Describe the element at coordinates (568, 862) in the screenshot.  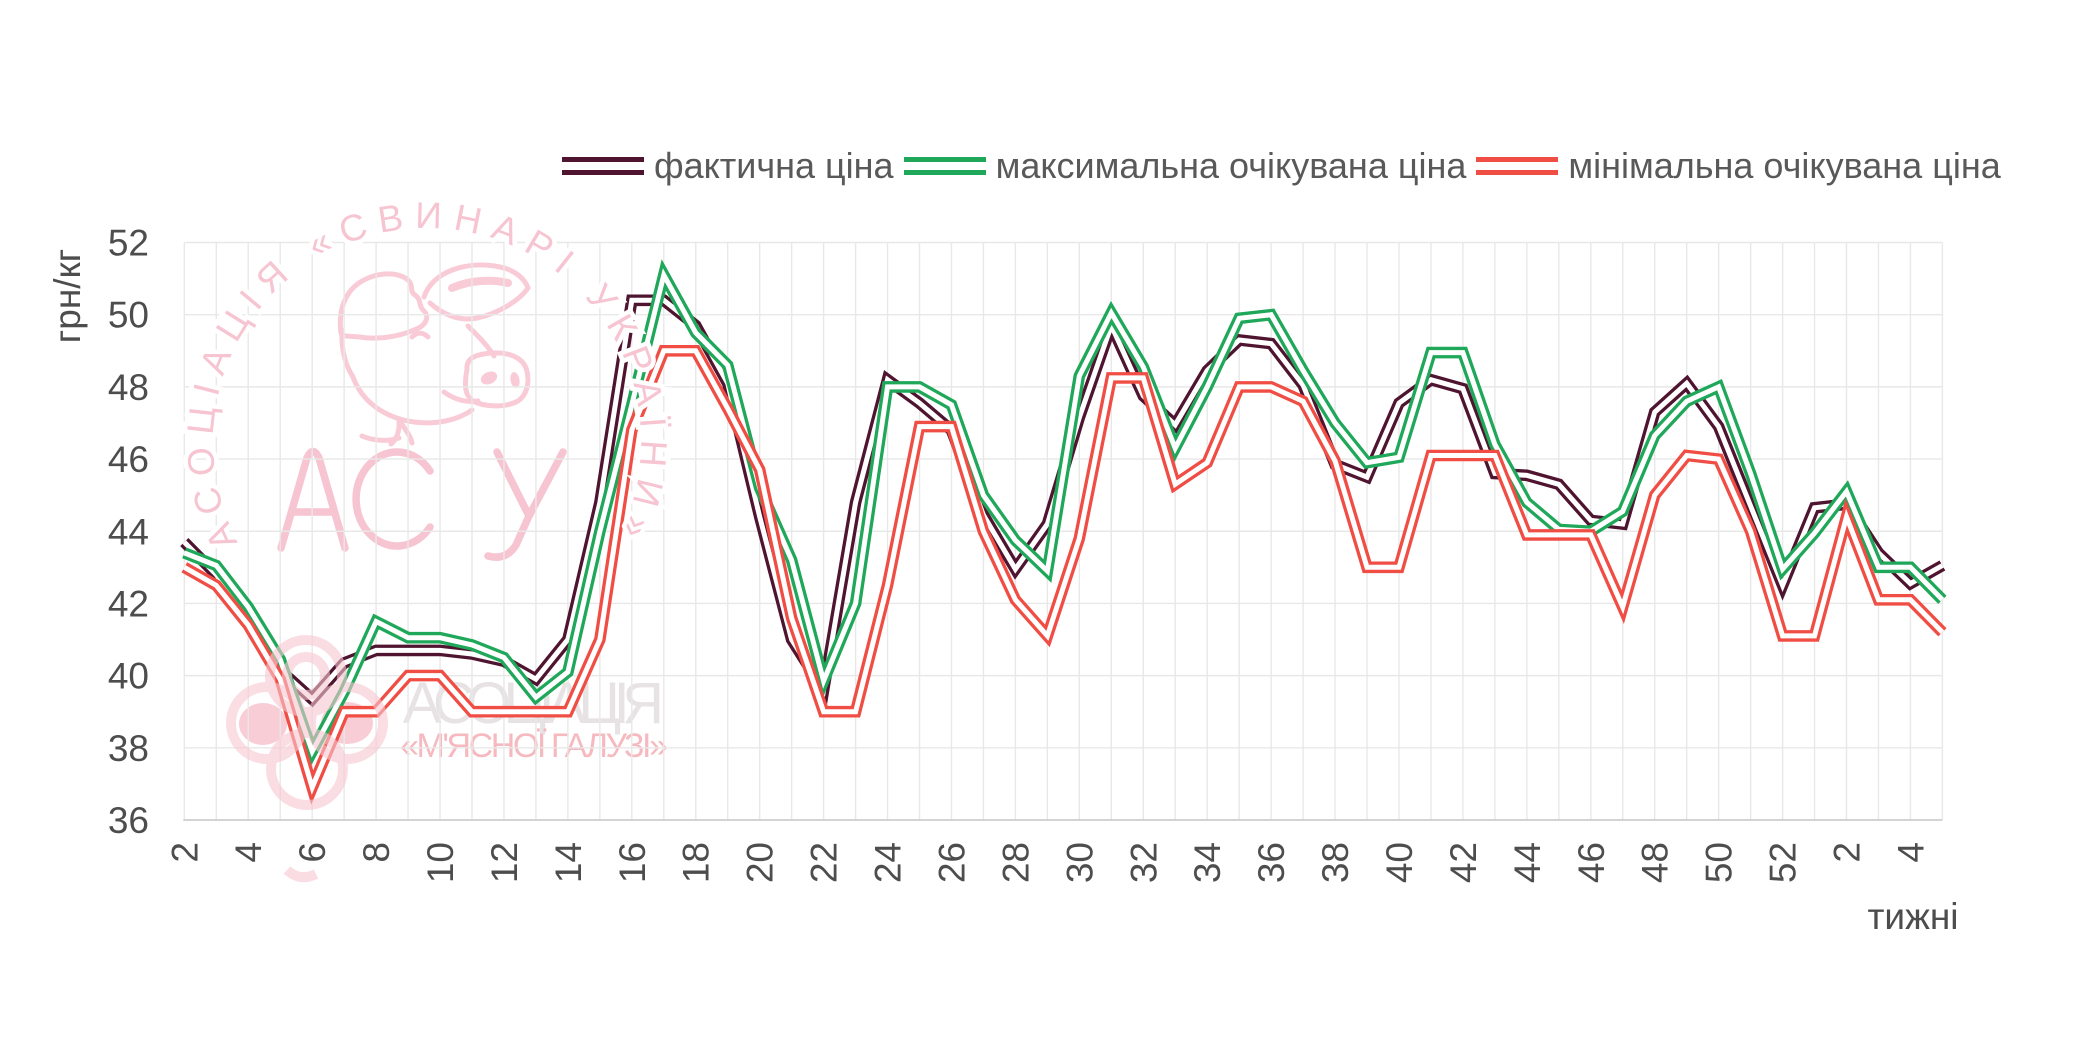
I see `x-tick-label: 14` at that location.